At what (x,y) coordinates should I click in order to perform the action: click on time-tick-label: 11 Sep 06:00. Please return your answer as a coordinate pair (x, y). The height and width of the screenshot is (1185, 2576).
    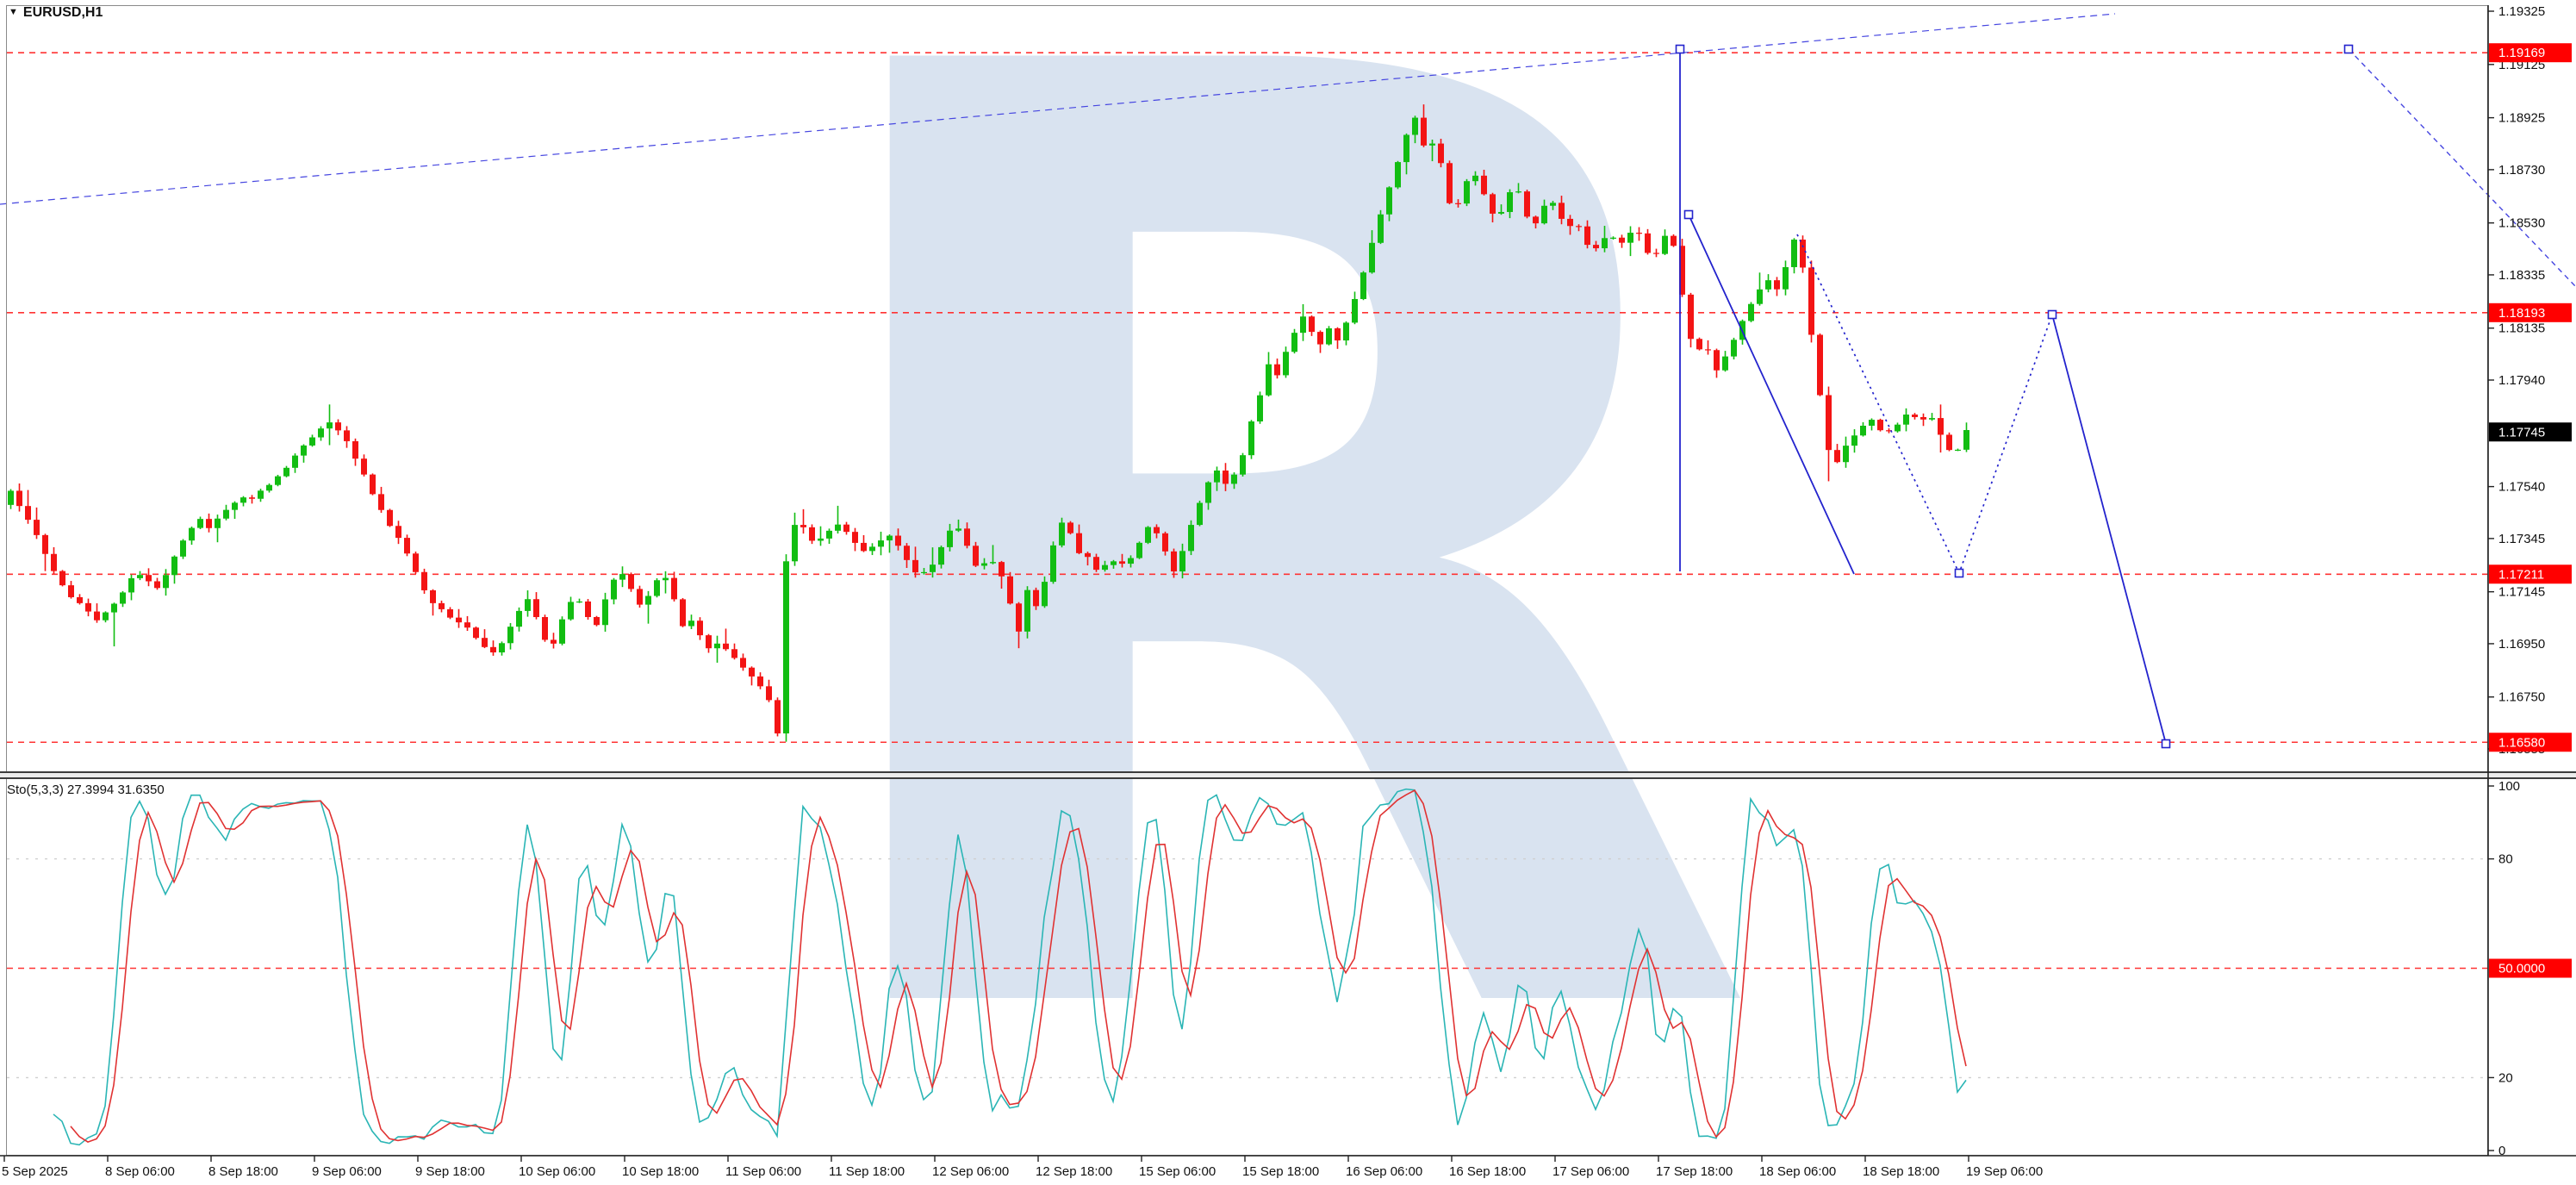
    Looking at the image, I should click on (763, 1171).